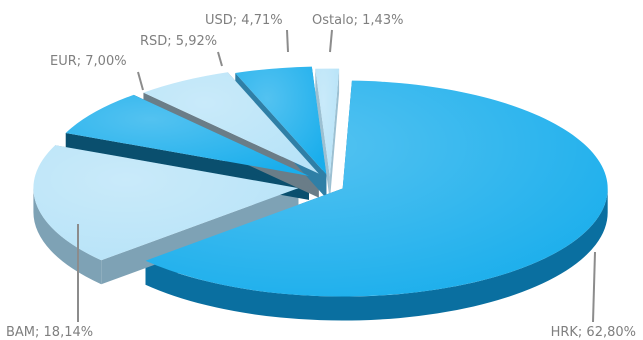 The width and height of the screenshot is (643, 340). I want to click on slice-bam-shine, so click(166, 203).